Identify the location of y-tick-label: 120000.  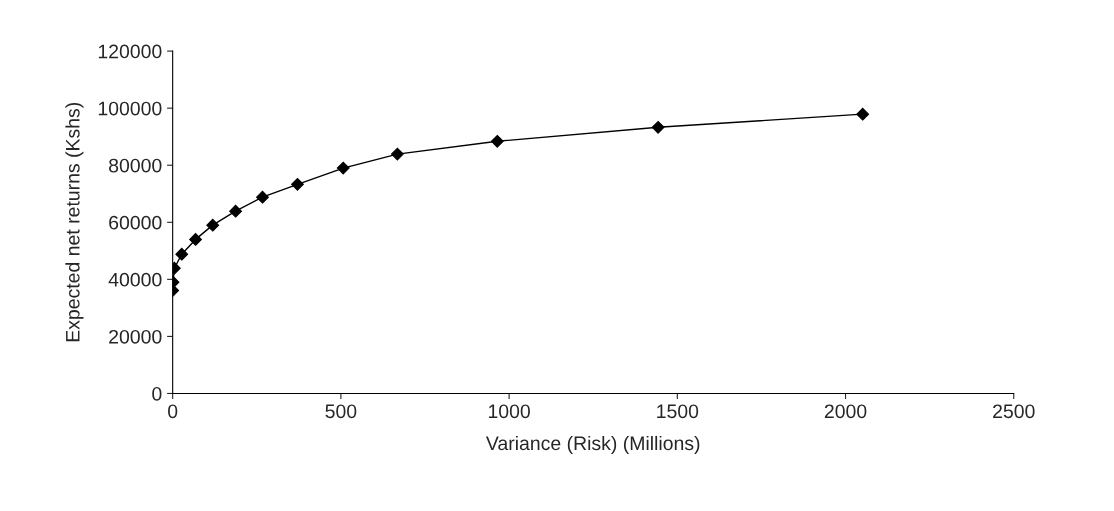
(130, 51).